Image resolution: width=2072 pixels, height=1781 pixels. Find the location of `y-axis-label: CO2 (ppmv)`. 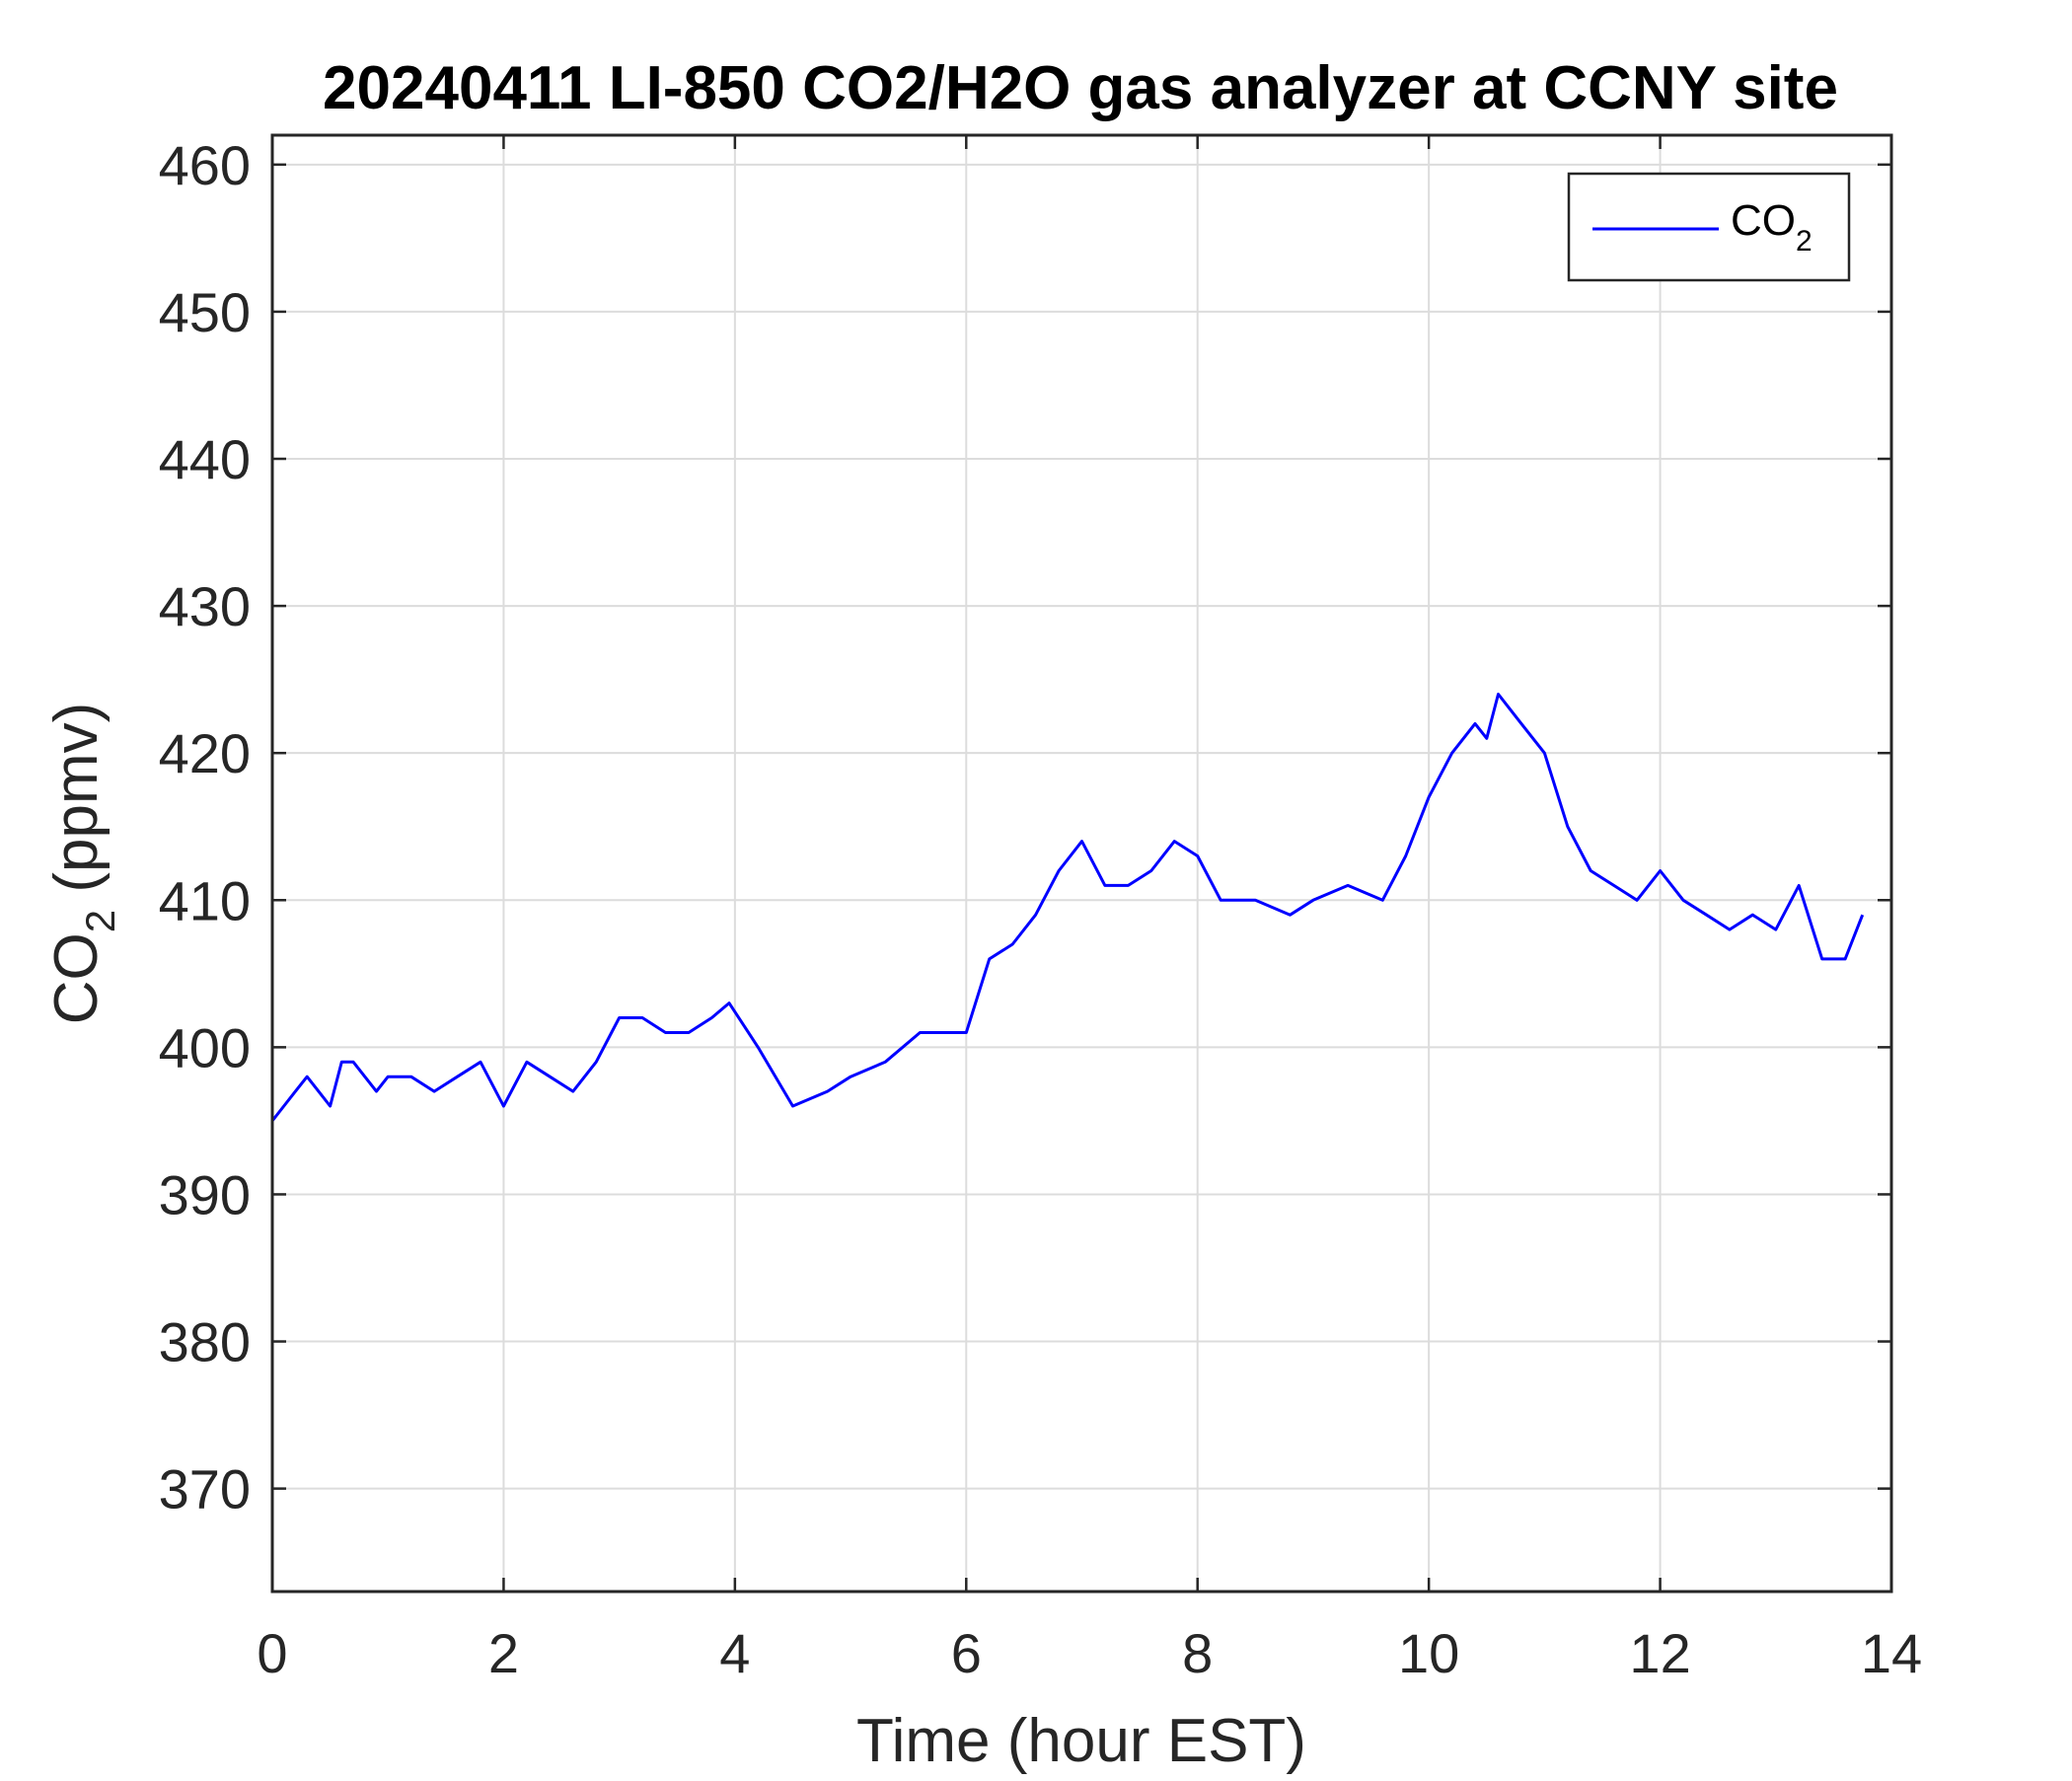

y-axis-label: CO2 (ppmv) is located at coordinates (83, 864).